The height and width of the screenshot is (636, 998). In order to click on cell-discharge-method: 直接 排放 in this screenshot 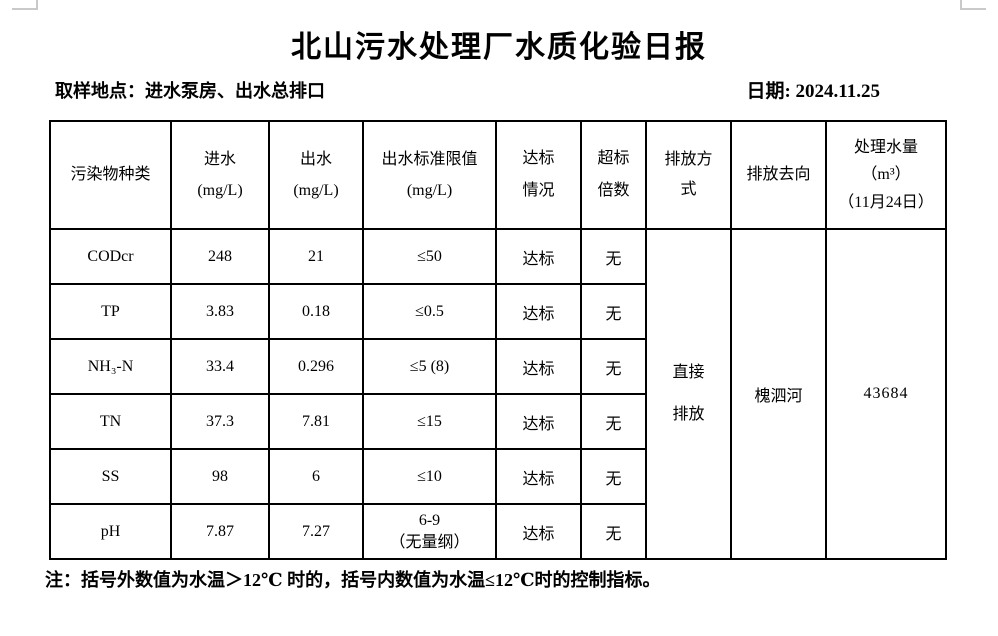, I will do `click(688, 394)`.